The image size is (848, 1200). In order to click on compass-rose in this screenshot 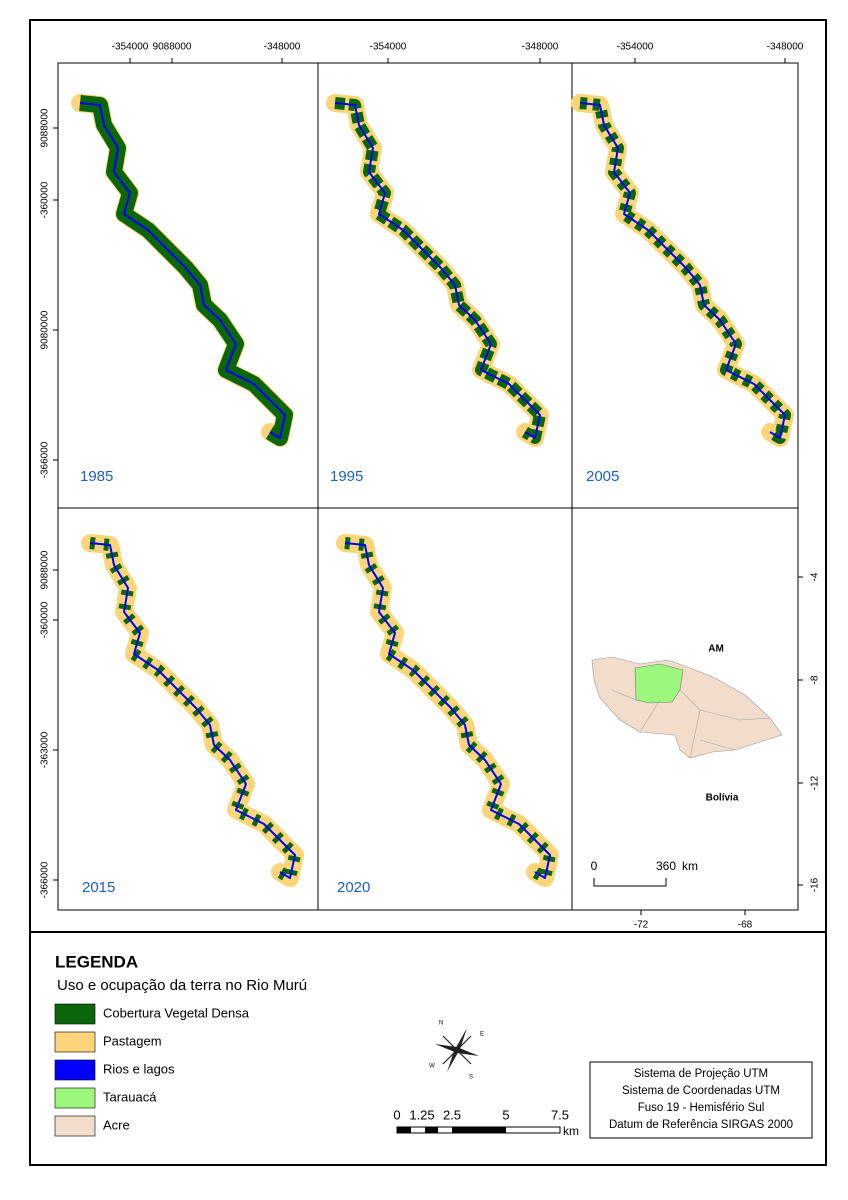, I will do `click(457, 1050)`.